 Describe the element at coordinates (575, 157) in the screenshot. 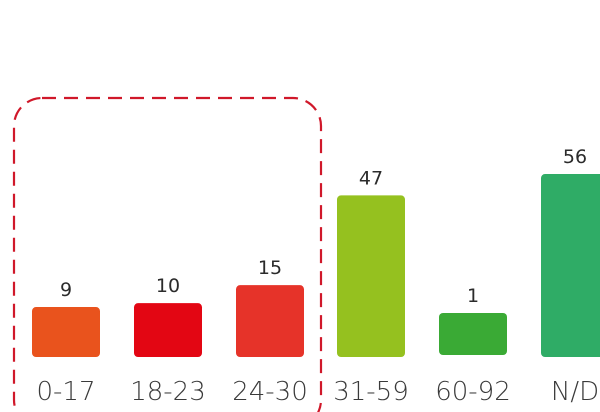

I see `value-label-N/D: 56` at that location.